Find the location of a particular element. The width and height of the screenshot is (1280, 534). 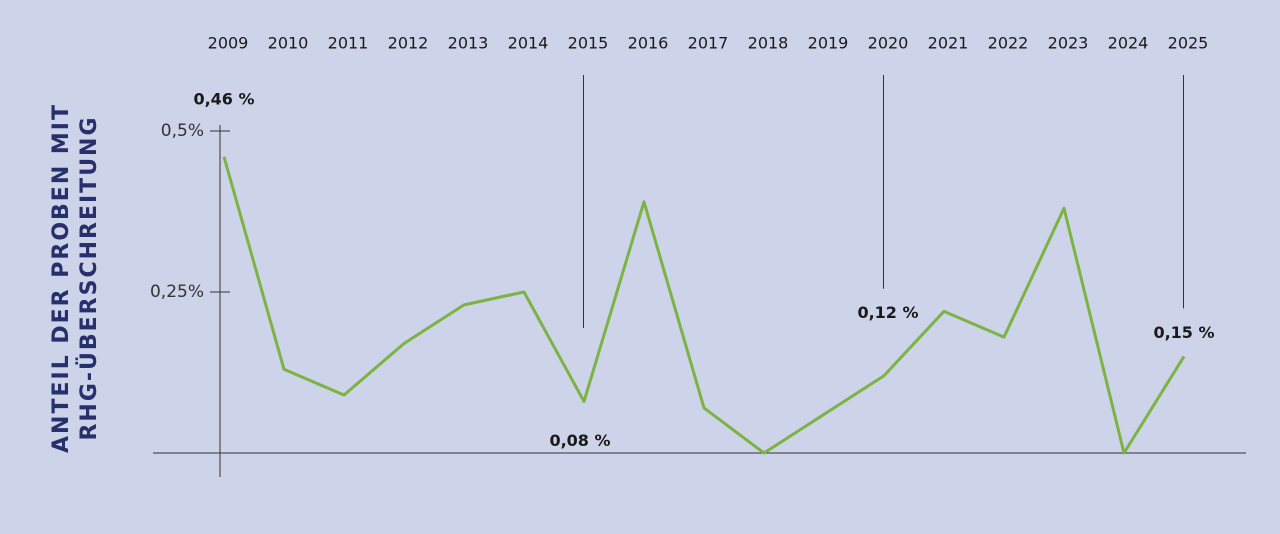

x-tick-label: 2012 is located at coordinates (408, 43).